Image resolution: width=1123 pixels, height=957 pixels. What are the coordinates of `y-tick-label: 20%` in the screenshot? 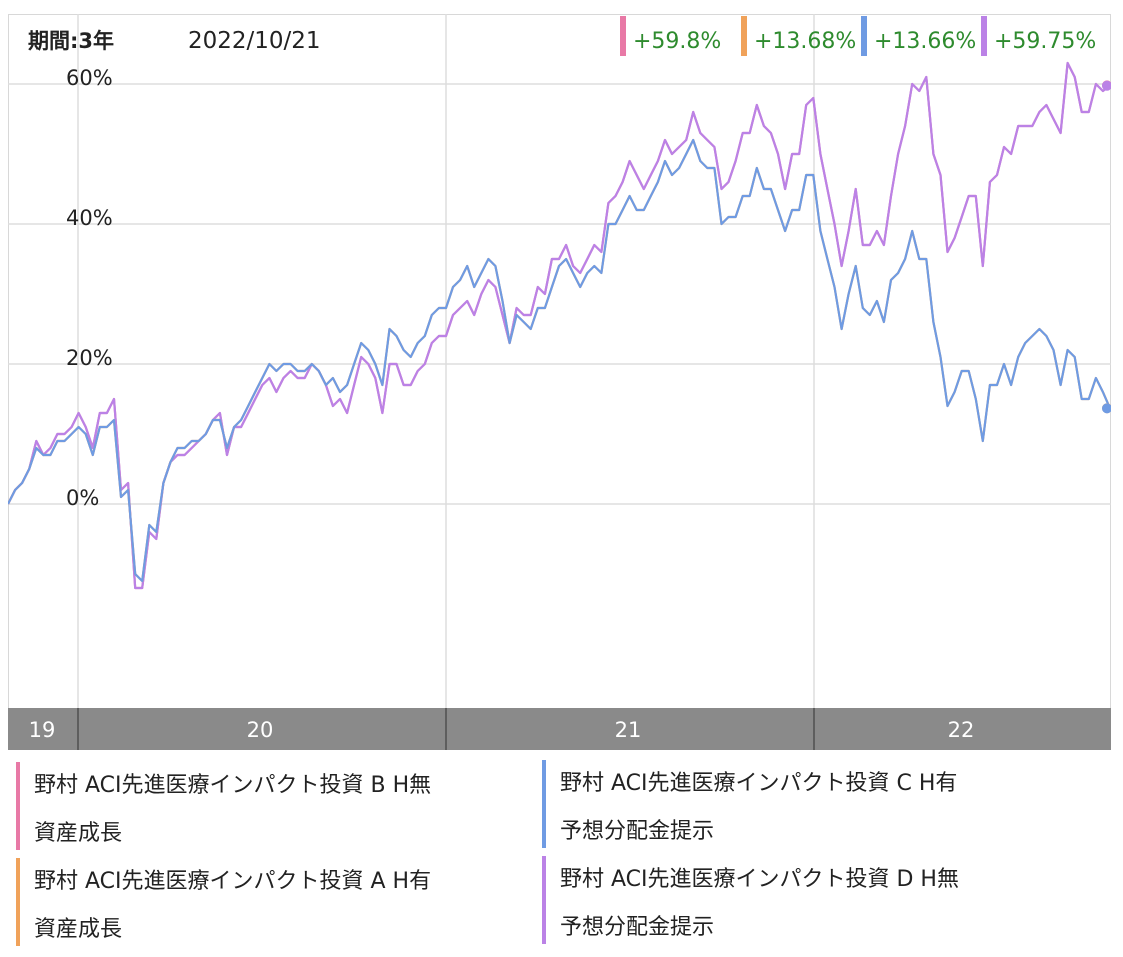 It's located at (89, 358).